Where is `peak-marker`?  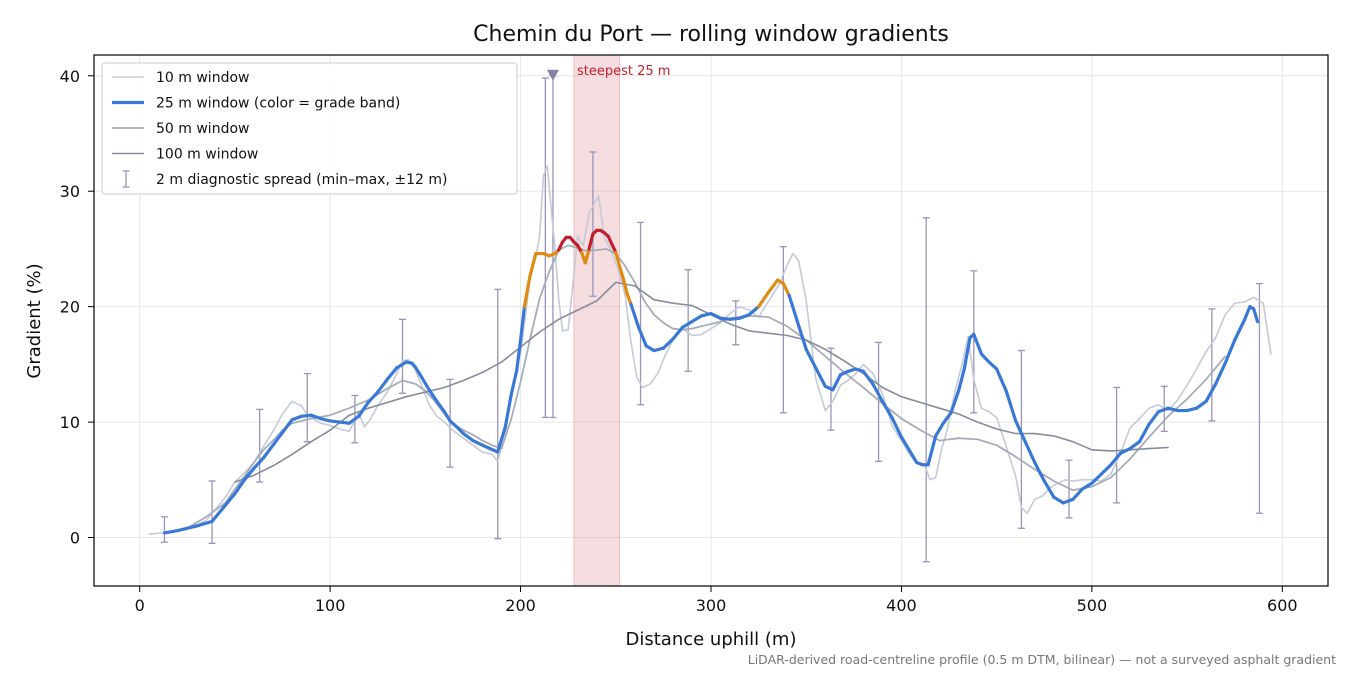 peak-marker is located at coordinates (552, 75).